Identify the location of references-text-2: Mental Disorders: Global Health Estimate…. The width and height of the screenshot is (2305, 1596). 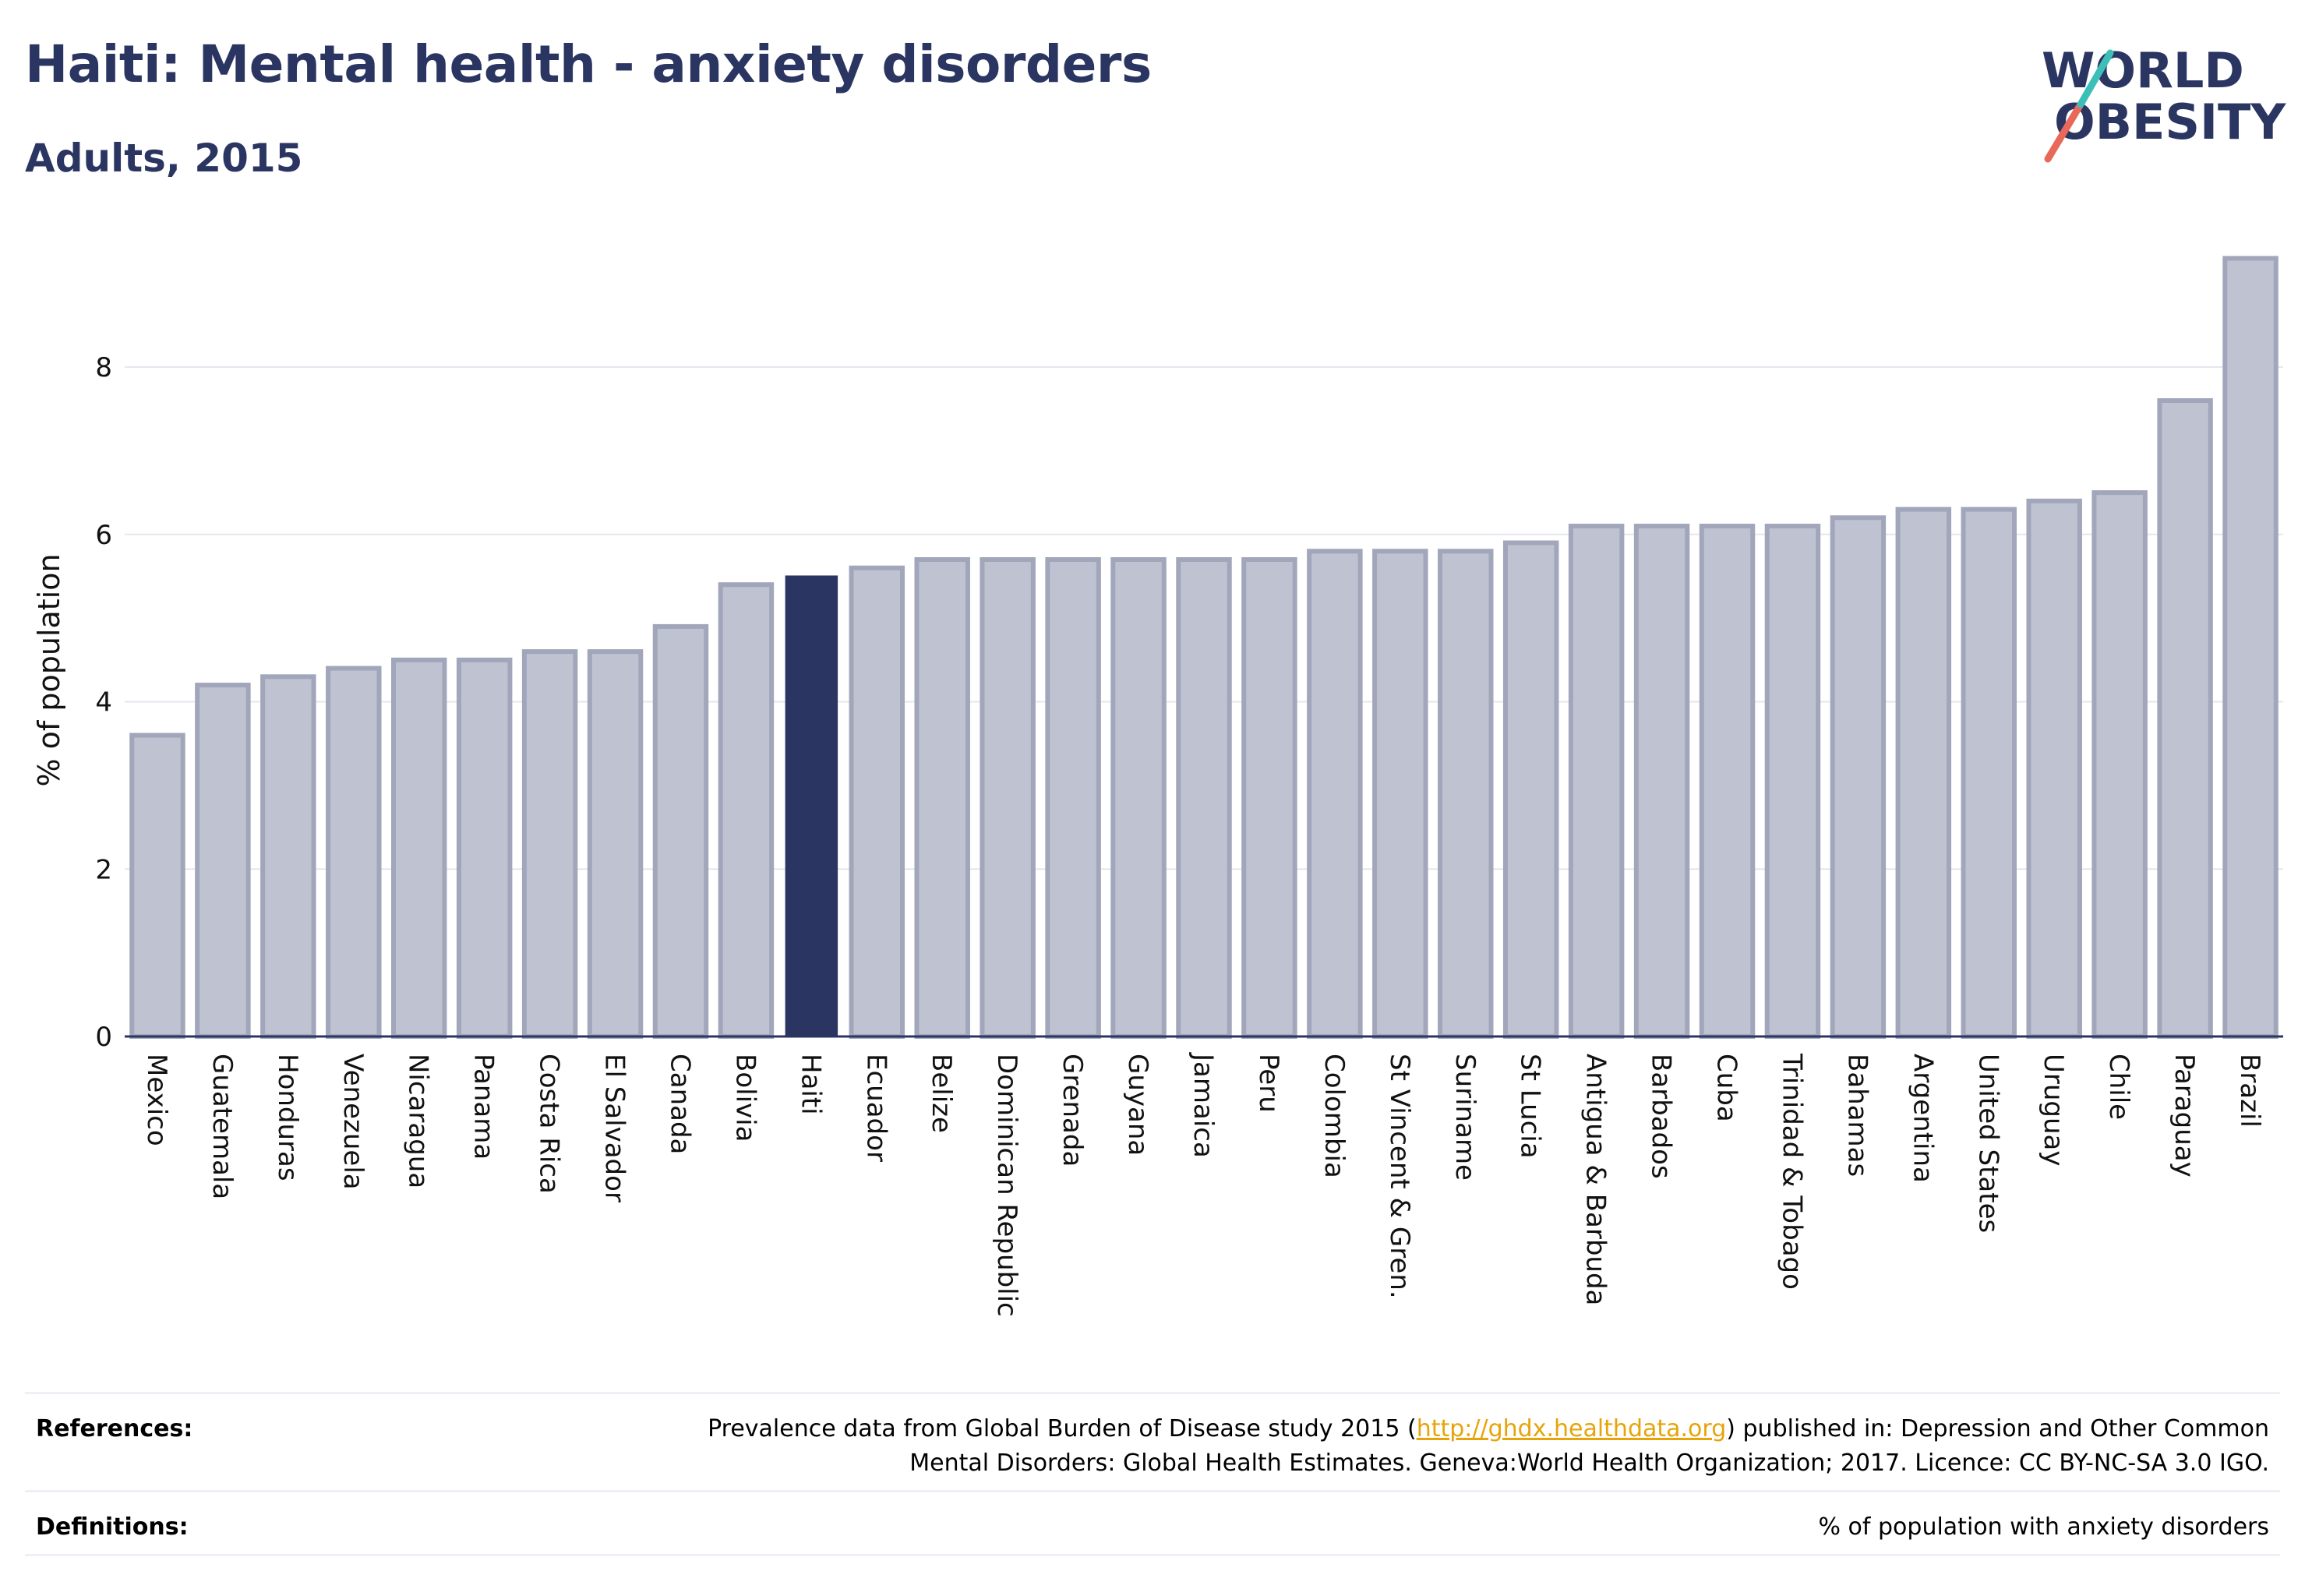
(1589, 1463).